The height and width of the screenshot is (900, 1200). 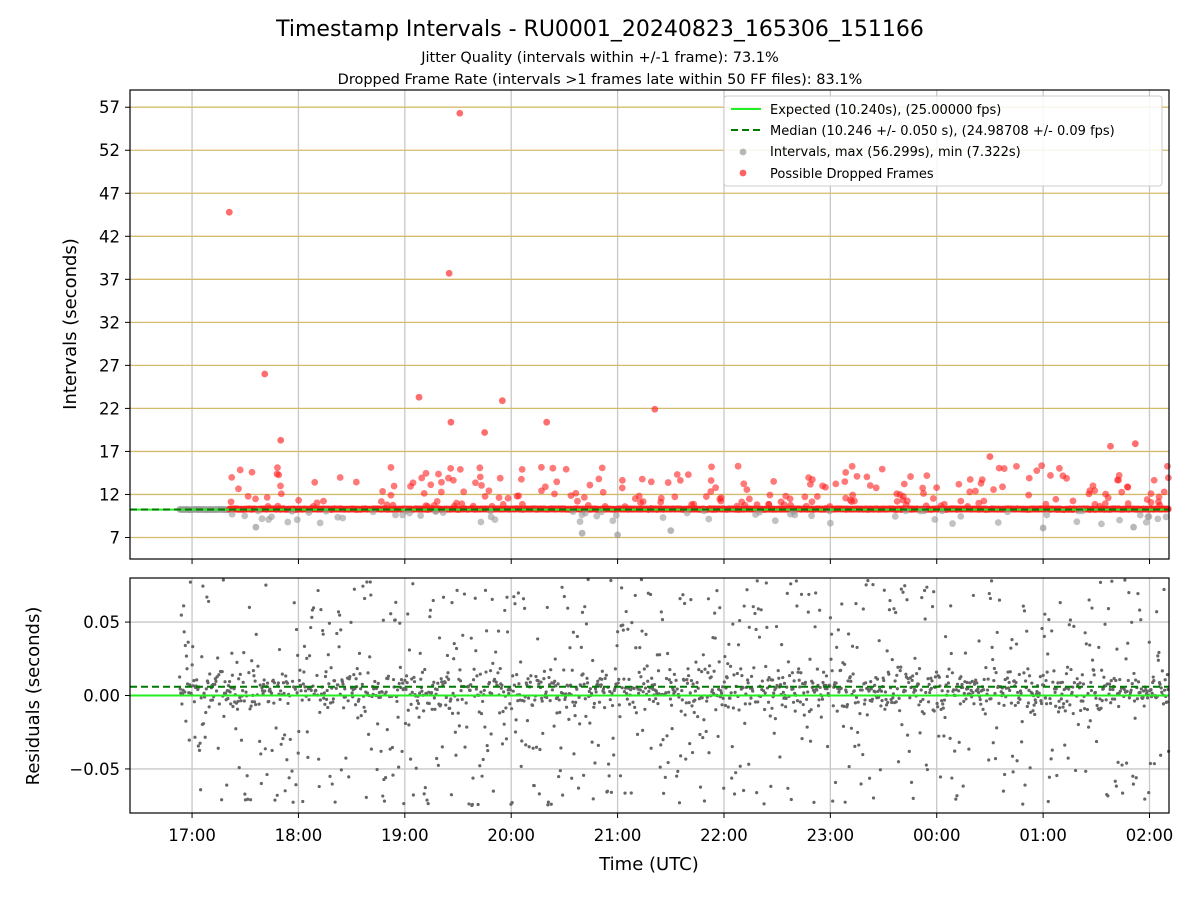 I want to click on legend-dropped-swatch, so click(x=743, y=173).